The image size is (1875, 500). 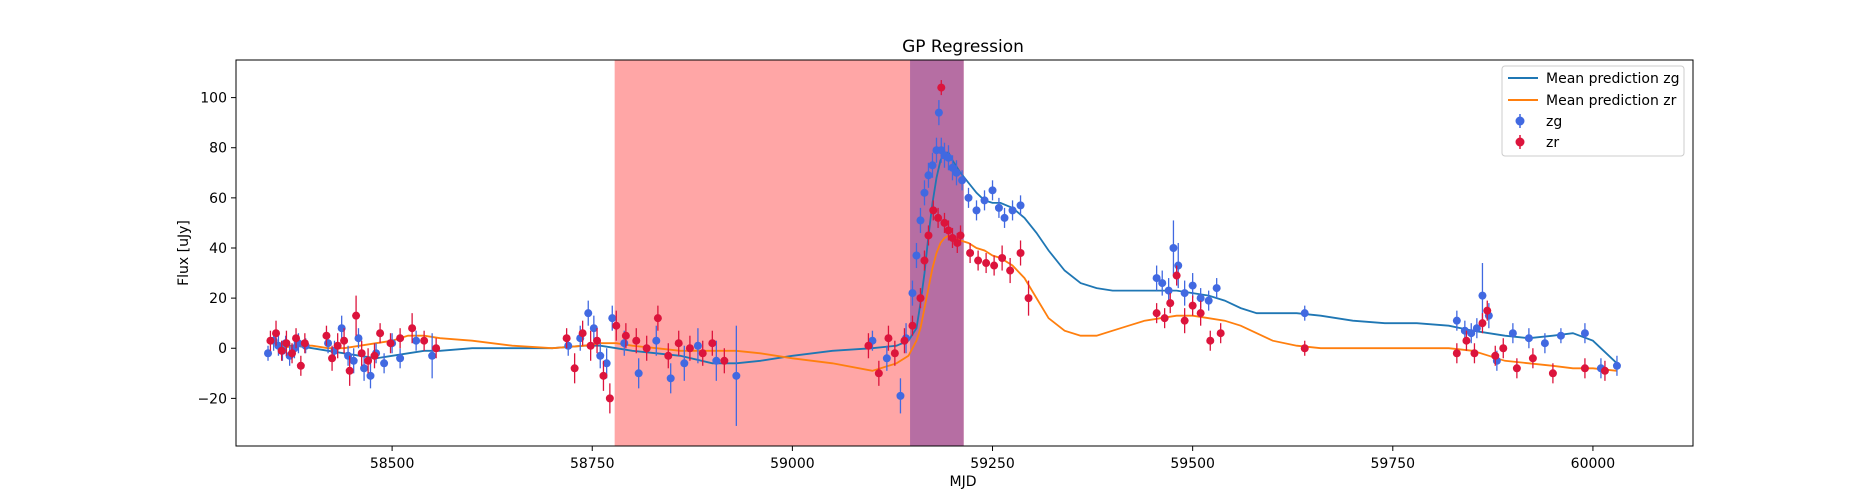 I want to click on legend-swatch-zg-point, so click(x=1520, y=121).